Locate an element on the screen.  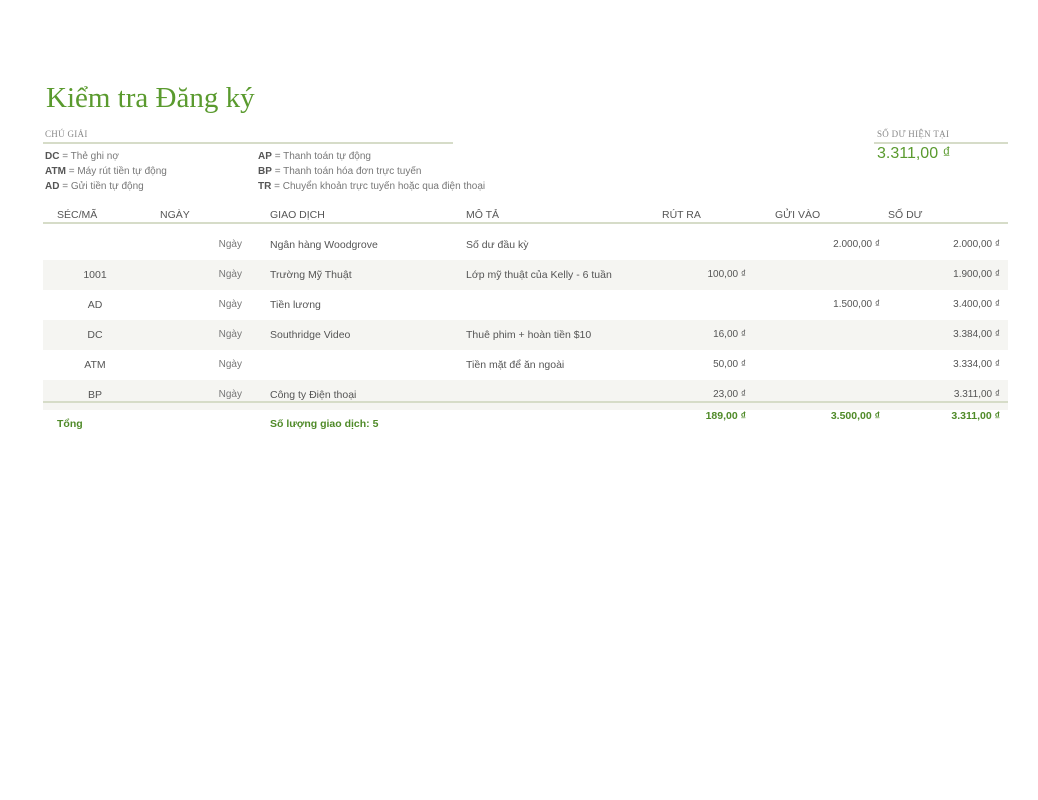
total-withdrawal: 189,00 ₫ is located at coordinates (725, 416).